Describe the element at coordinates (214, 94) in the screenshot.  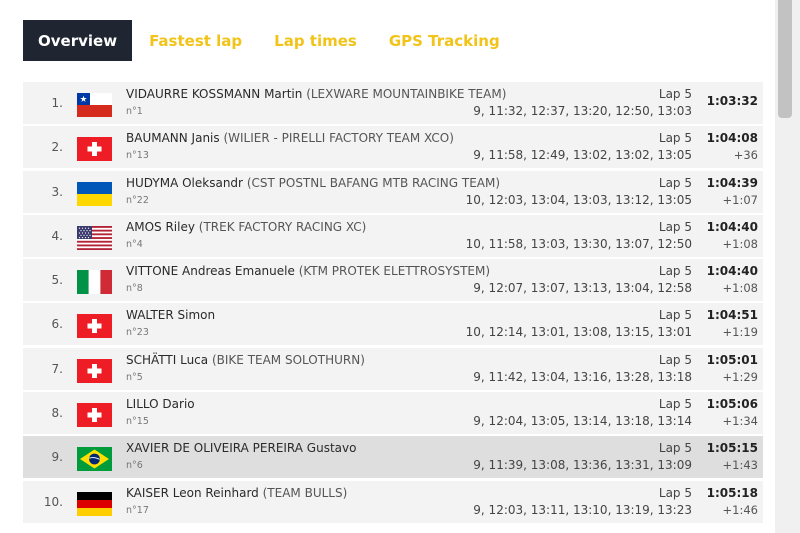
I see `rider-name-text: VIDAURRE KOSSMANN Martin` at that location.